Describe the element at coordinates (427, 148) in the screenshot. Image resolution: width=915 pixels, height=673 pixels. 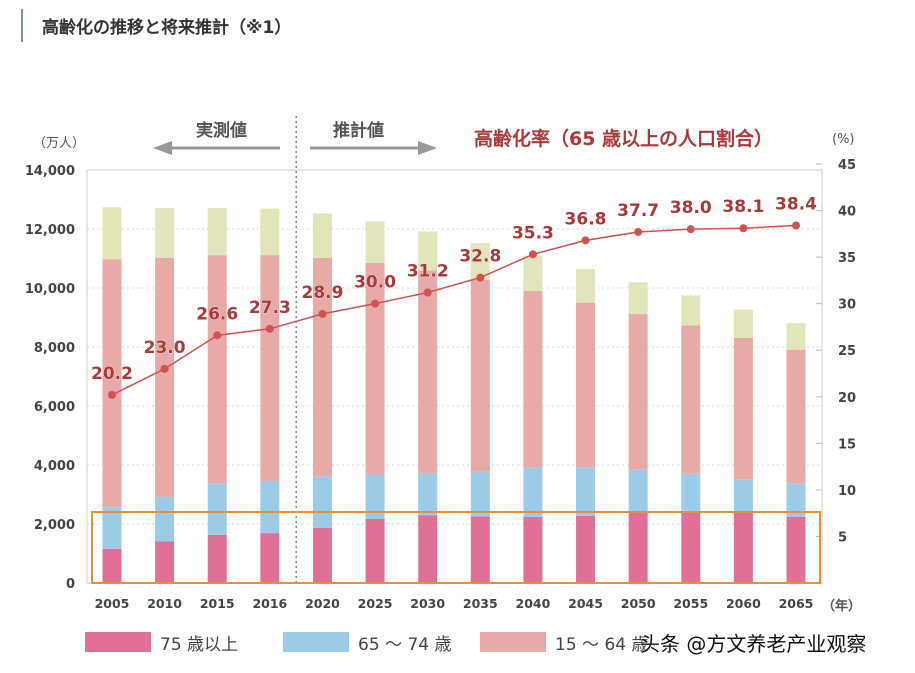
I see `projected-arrow-head-icon` at that location.